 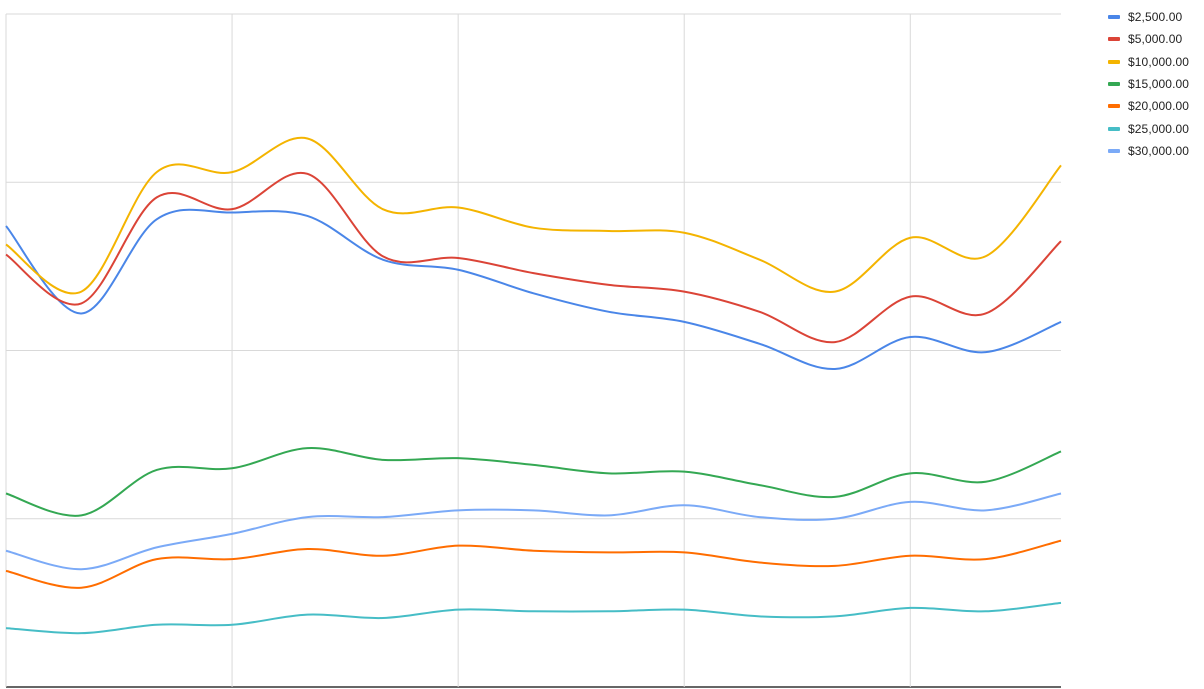 I want to click on legend-item: $25,000.00, so click(x=1148, y=128).